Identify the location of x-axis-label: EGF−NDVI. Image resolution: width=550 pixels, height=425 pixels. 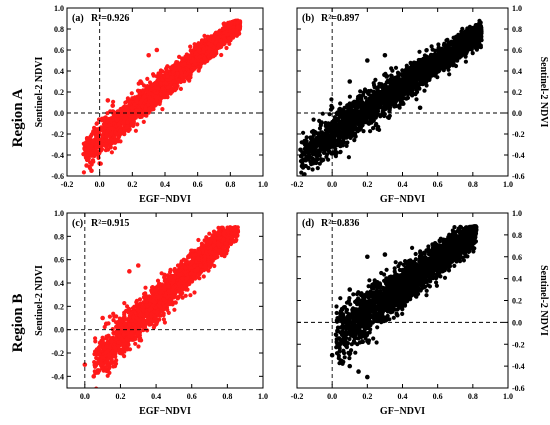
(165, 199).